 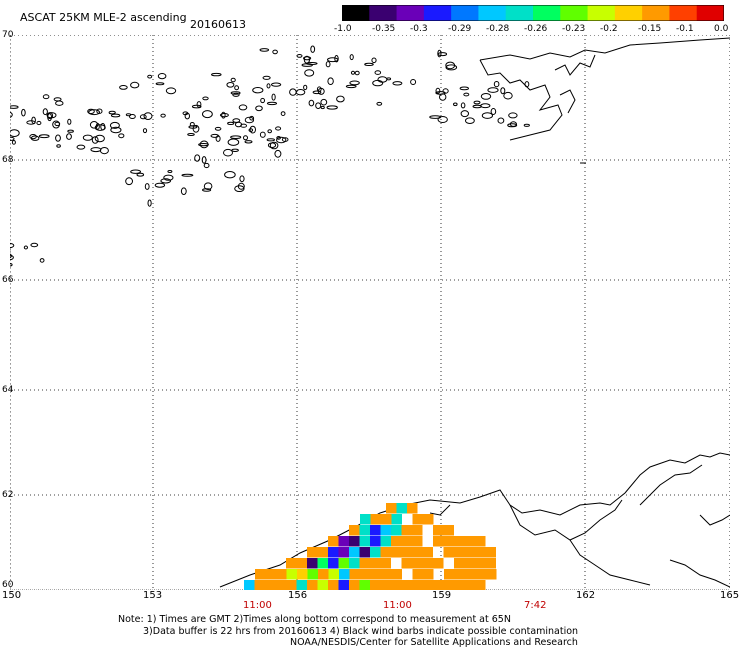 I want to click on lon-label: 153, so click(x=153, y=595).